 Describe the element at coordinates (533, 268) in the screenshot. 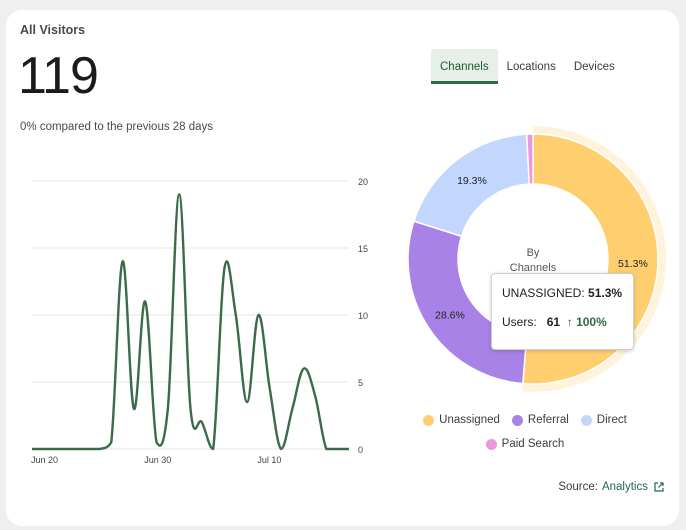

I see `donut-center-line-2: Channels` at that location.